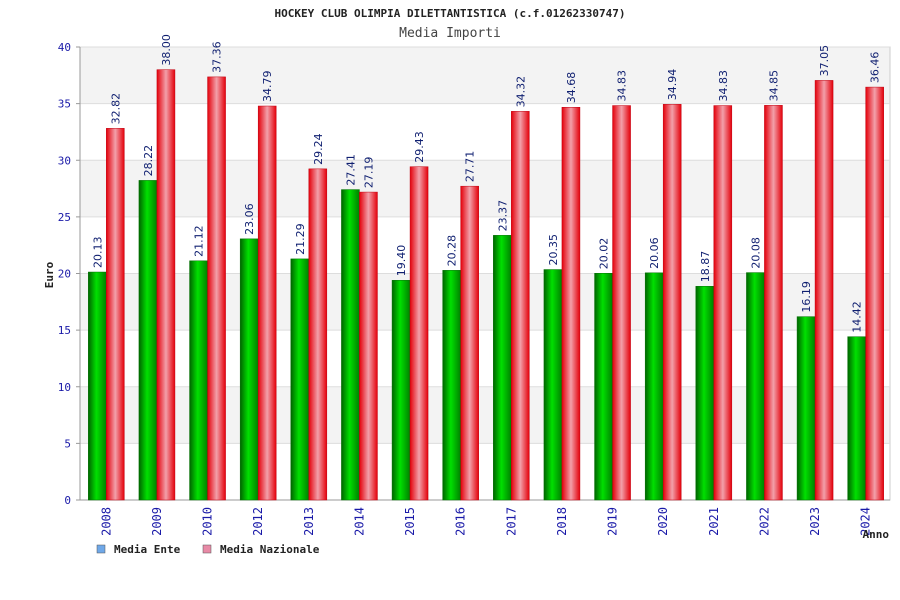 The width and height of the screenshot is (900, 600). What do you see at coordinates (258, 521) in the screenshot?
I see `x-tick-label: 2012` at bounding box center [258, 521].